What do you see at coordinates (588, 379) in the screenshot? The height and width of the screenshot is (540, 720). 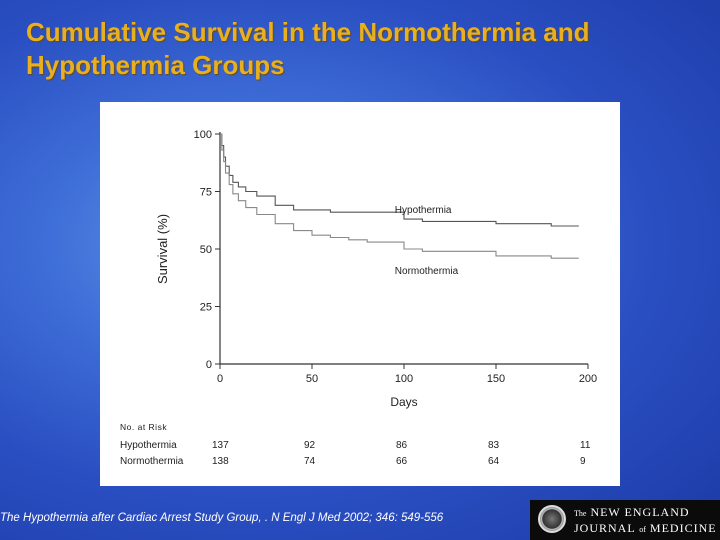 I see `x-tick-label: 200` at bounding box center [588, 379].